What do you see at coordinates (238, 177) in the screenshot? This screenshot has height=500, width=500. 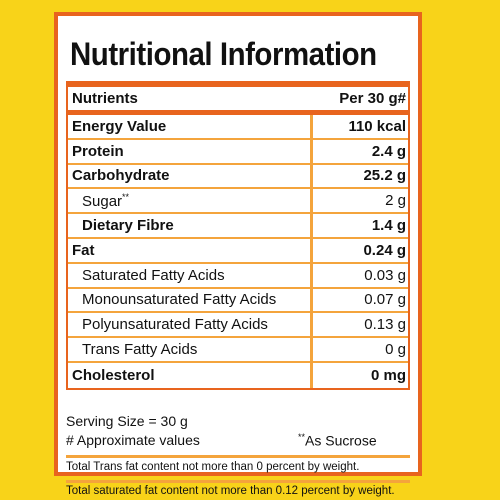 I see `table-row: Carbohydrate 25.2 g` at bounding box center [238, 177].